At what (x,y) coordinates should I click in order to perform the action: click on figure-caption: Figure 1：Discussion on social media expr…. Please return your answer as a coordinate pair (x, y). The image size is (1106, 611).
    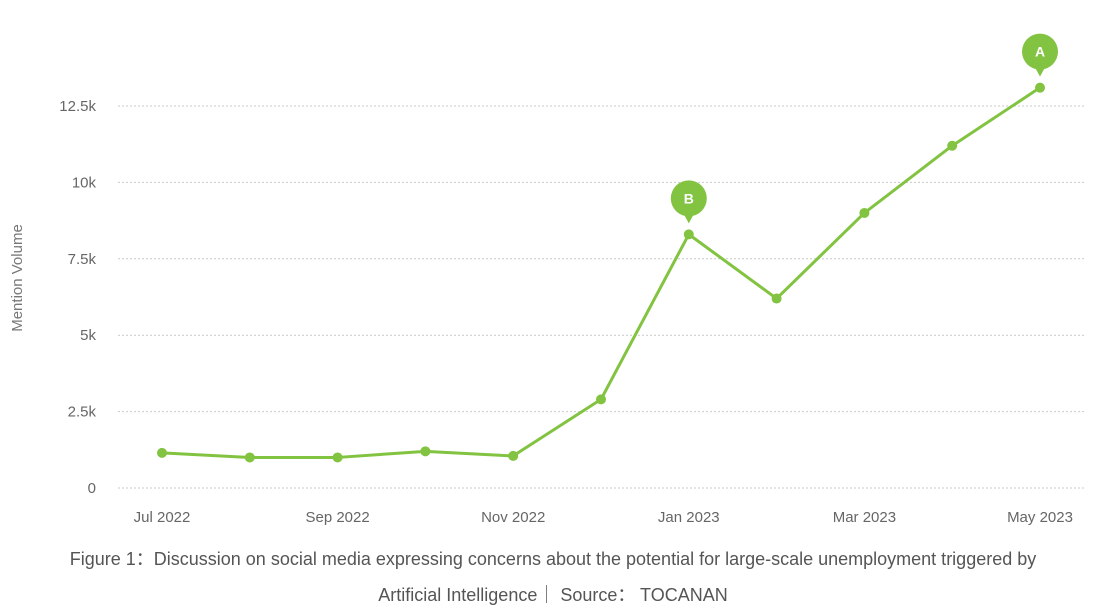
    Looking at the image, I should click on (553, 559).